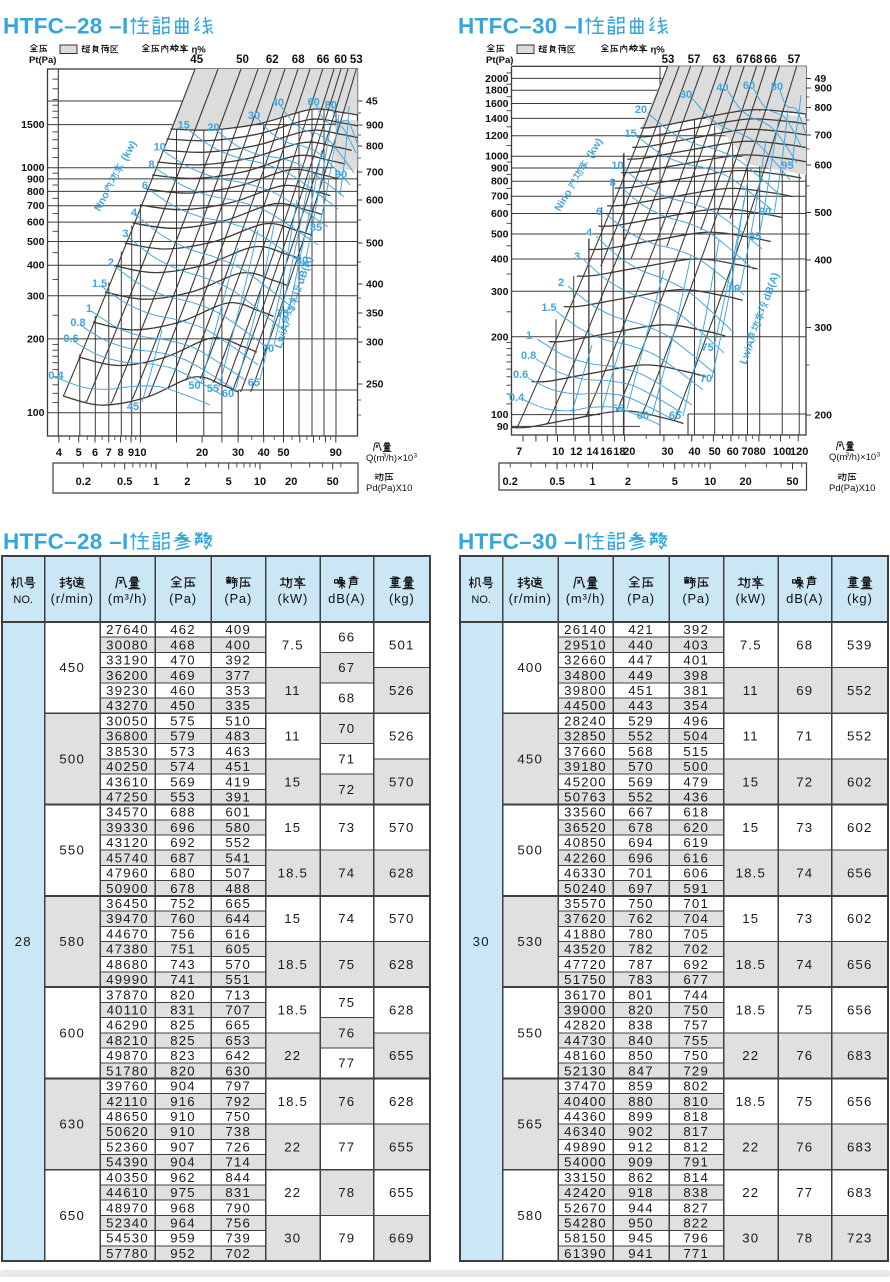  Describe the element at coordinates (585, 781) in the screenshot. I see `svg-text: 45200` at that location.